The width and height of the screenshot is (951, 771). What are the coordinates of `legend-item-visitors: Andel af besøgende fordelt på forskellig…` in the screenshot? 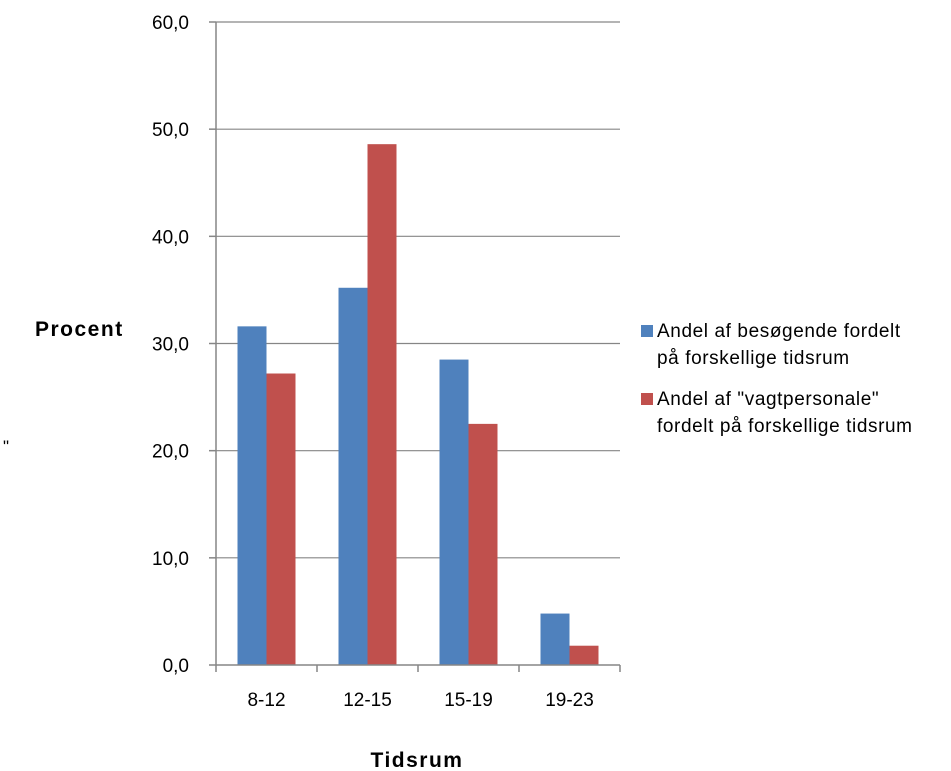 It's located at (791, 345).